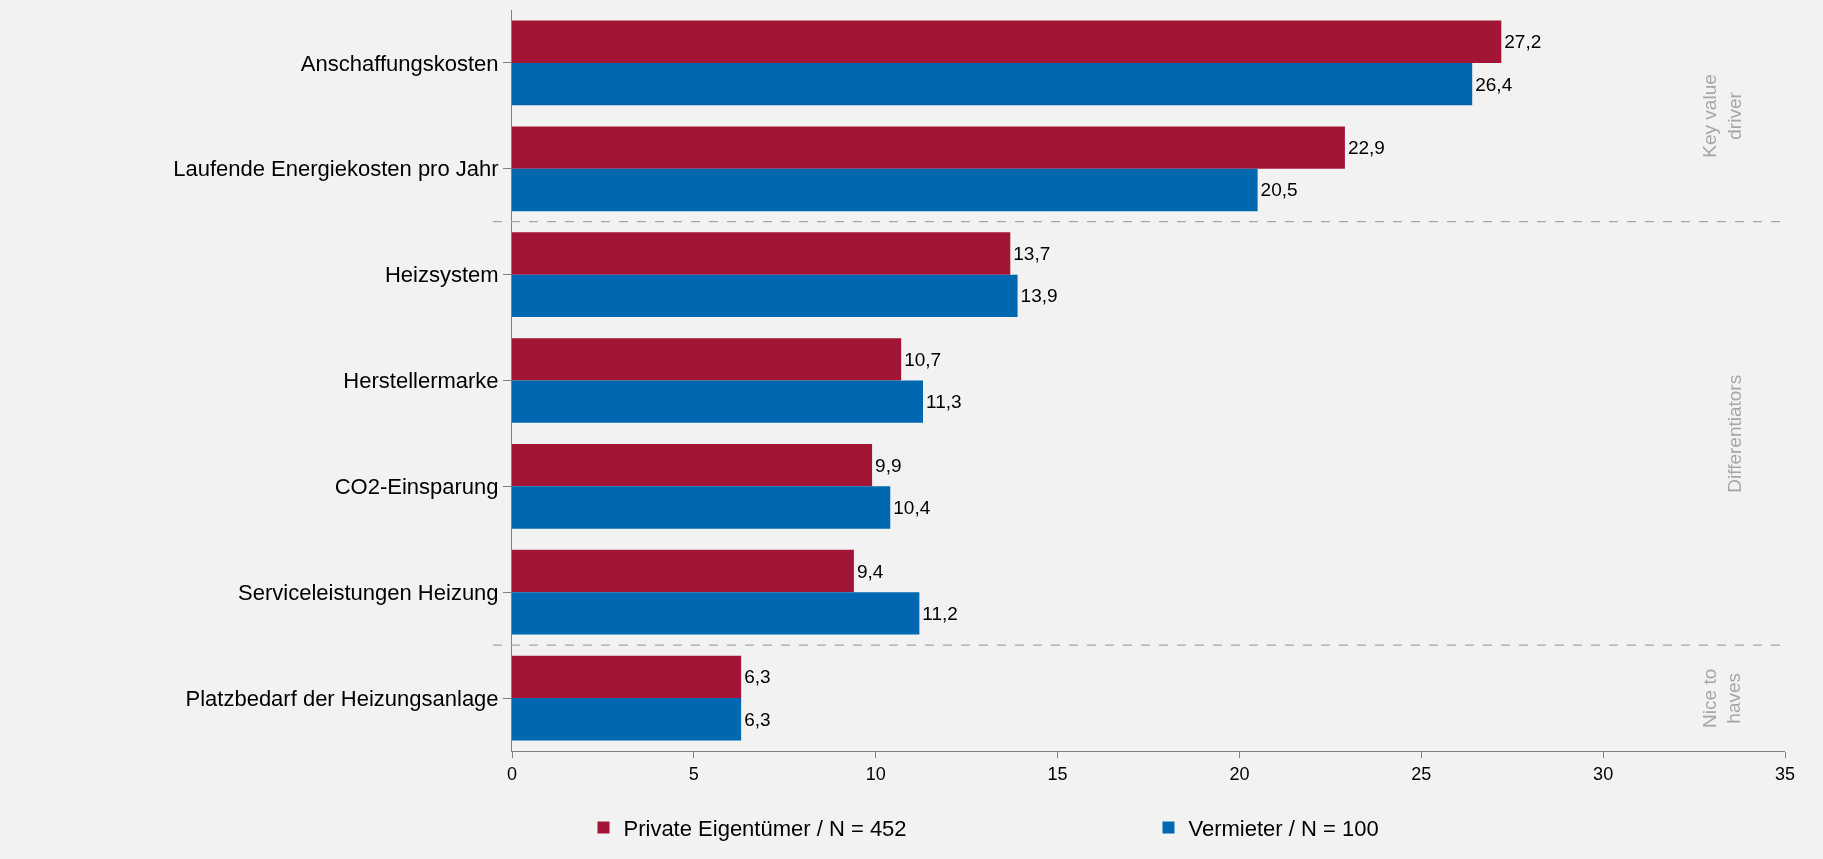 The height and width of the screenshot is (859, 1823). Describe the element at coordinates (875, 773) in the screenshot. I see `x-tick-label: 10` at that location.